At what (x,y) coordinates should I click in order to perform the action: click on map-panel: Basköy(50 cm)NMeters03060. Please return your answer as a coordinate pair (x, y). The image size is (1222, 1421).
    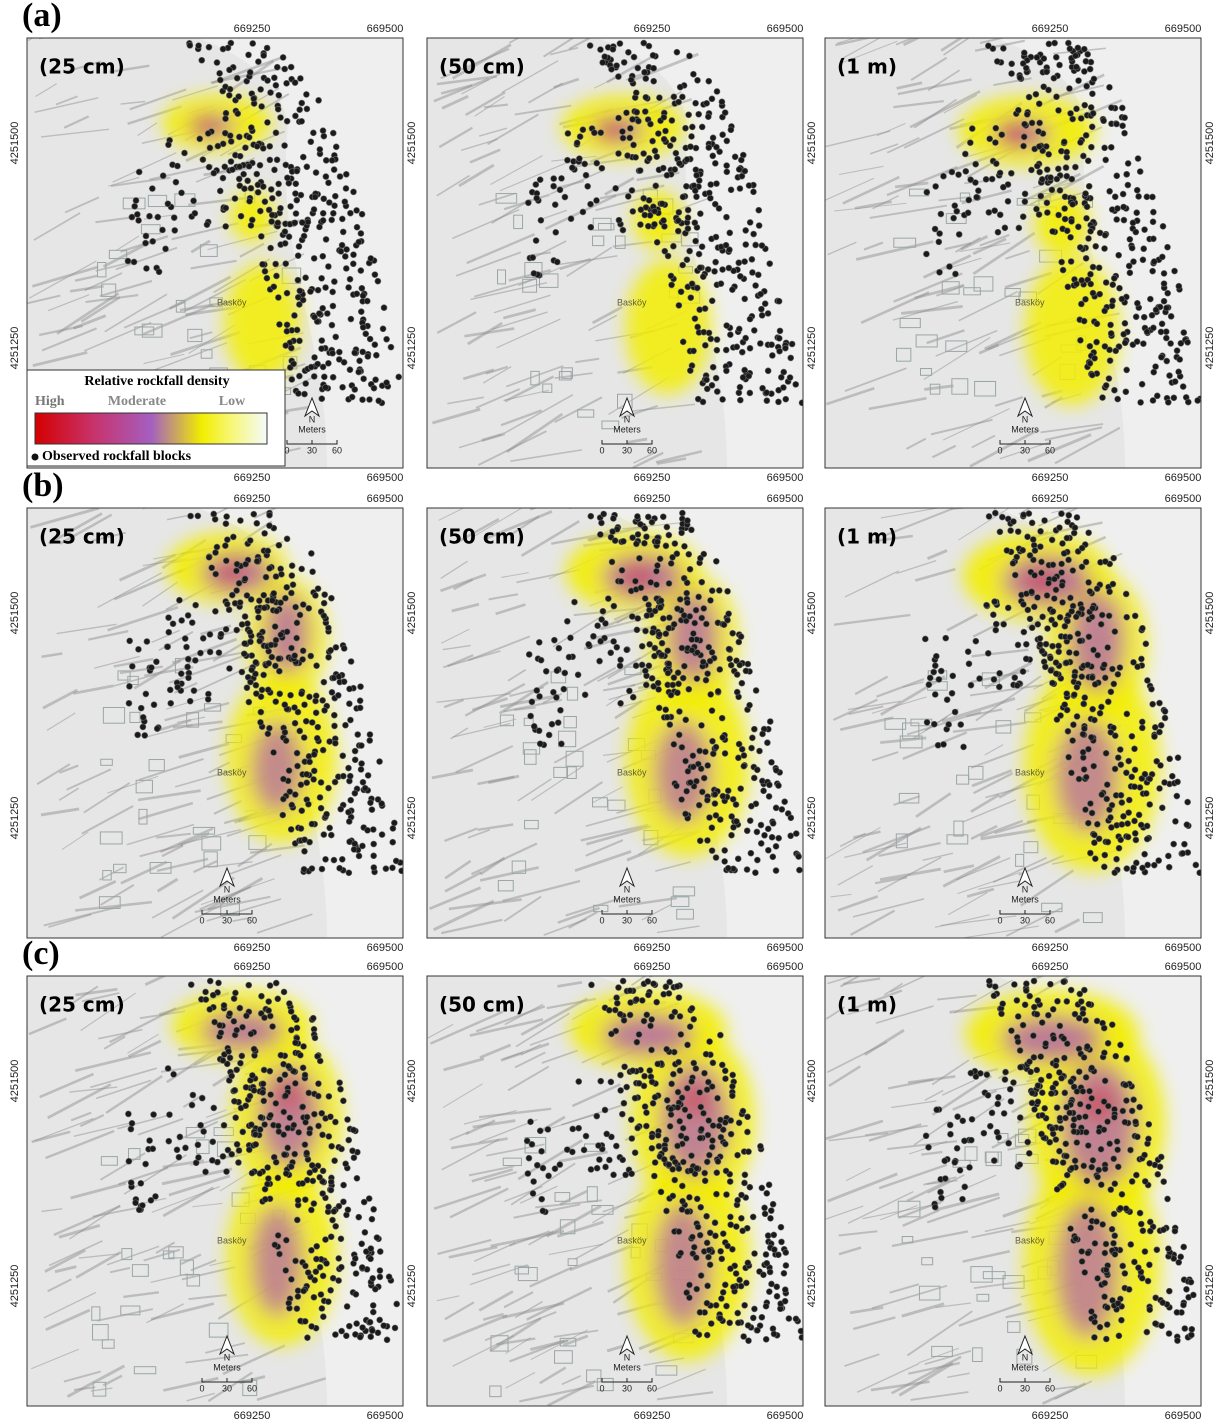
    Looking at the image, I should click on (616, 1184).